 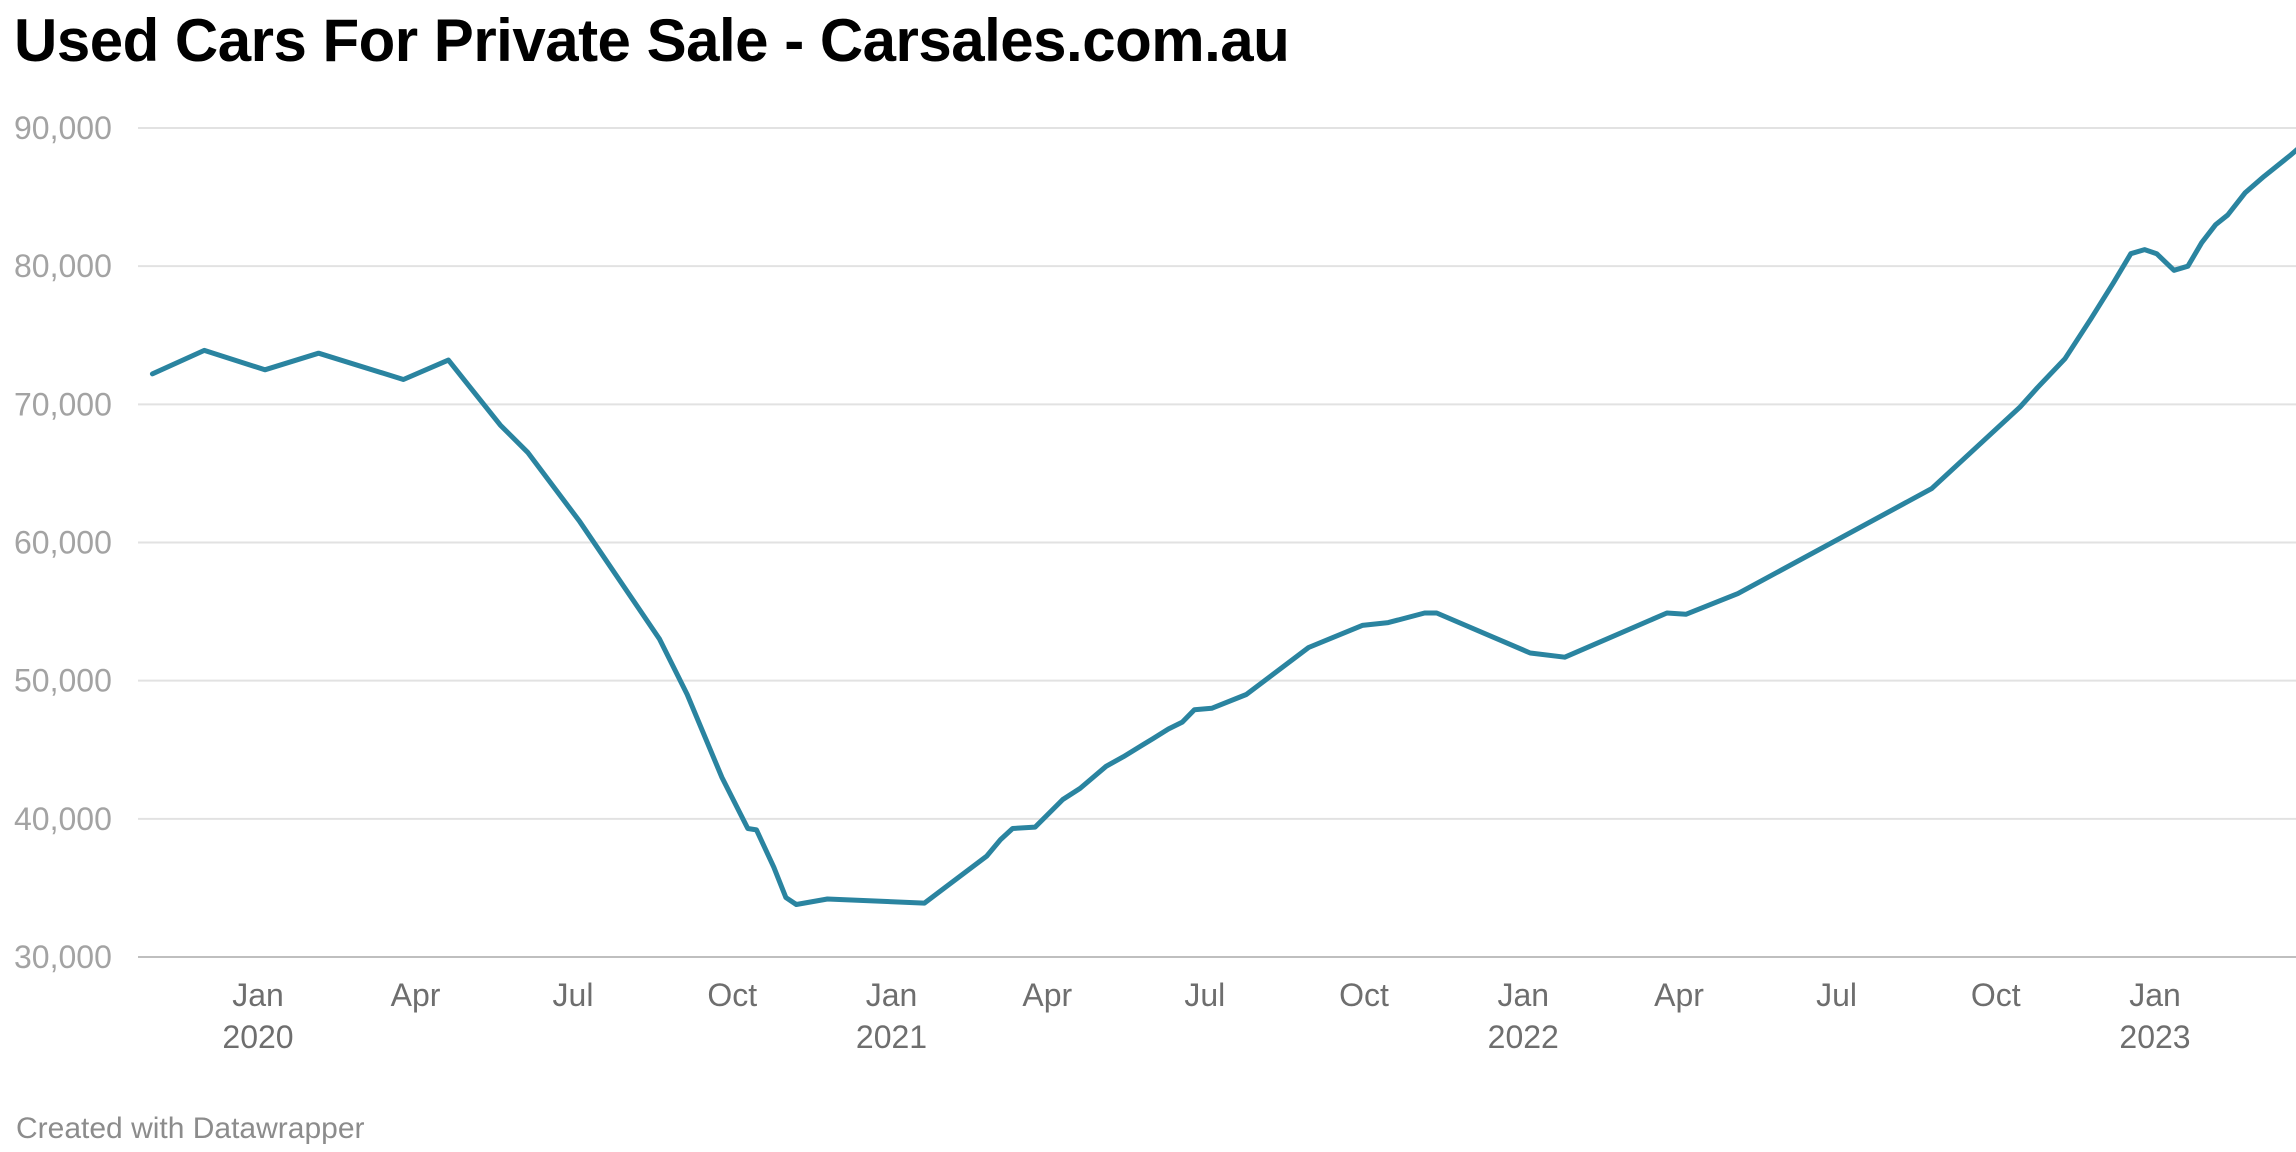 What do you see at coordinates (190, 1128) in the screenshot?
I see `footer-credit: Created with Datawrapper` at bounding box center [190, 1128].